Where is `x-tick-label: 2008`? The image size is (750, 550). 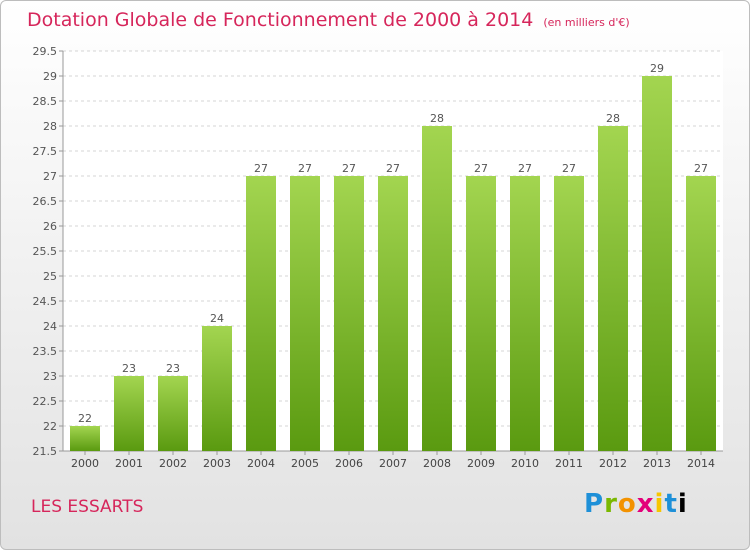 x-tick-label: 2008 is located at coordinates (437, 463).